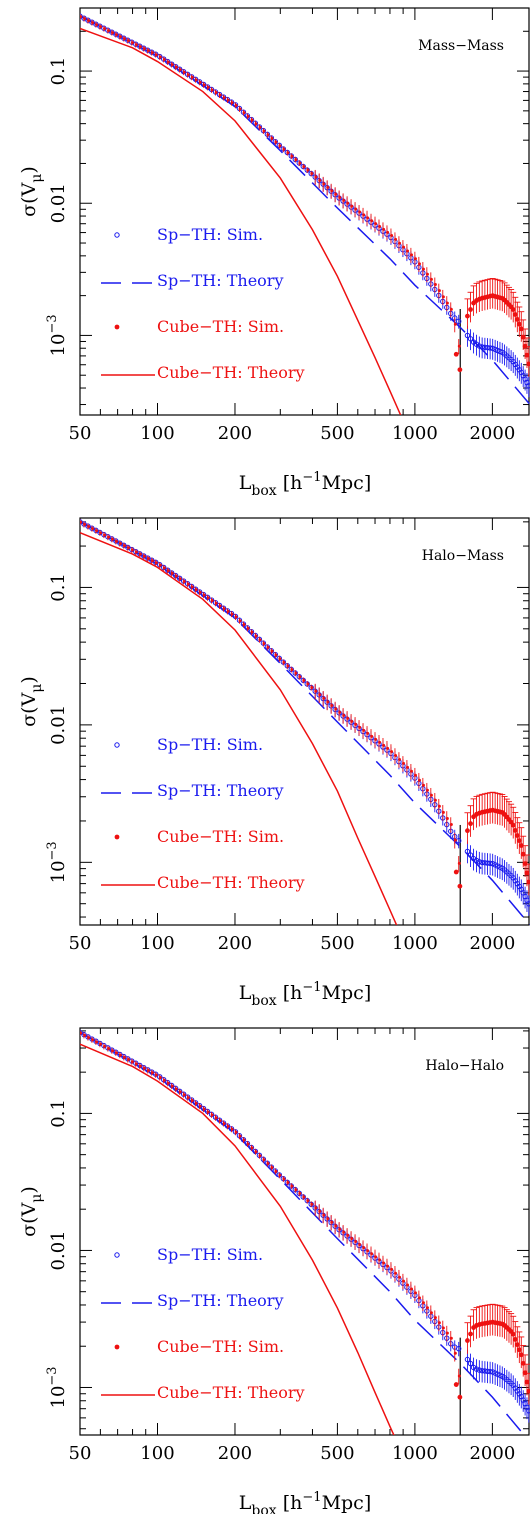 This screenshot has width=530, height=1514. Describe the element at coordinates (492, 1453) in the screenshot. I see `x-tick-label: 2000` at that location.